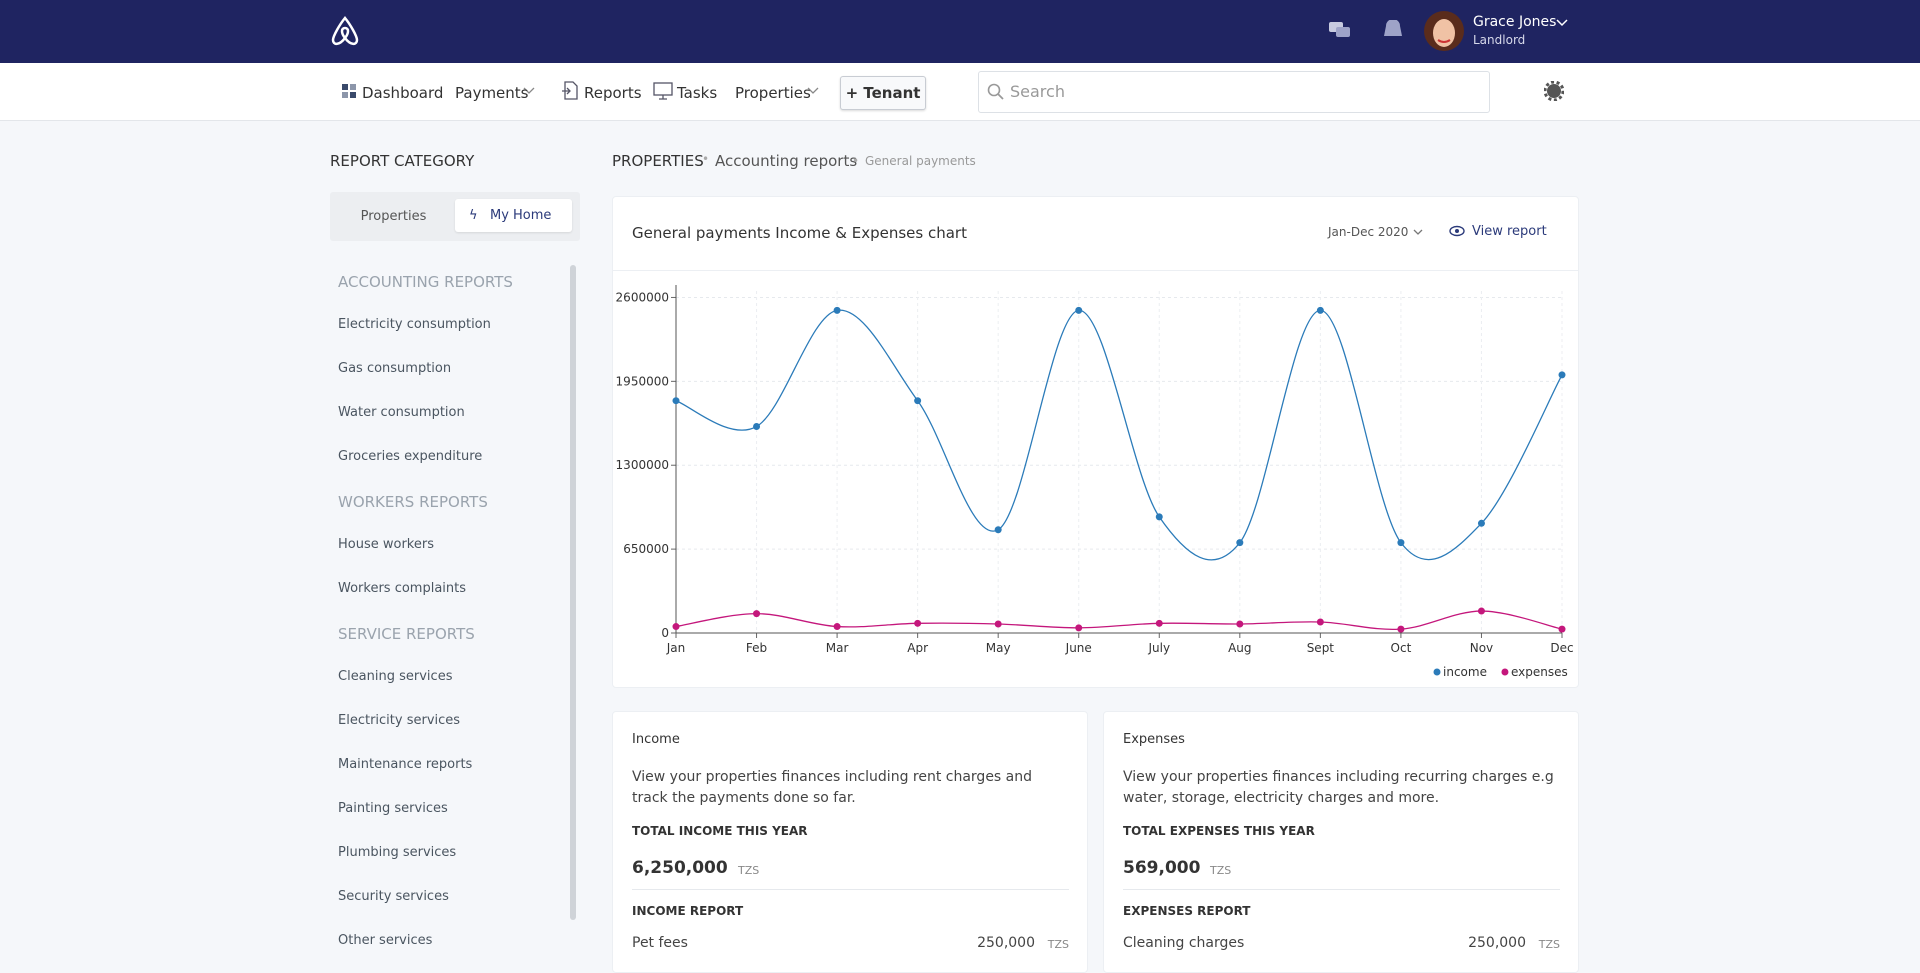 The height and width of the screenshot is (973, 1920). Describe the element at coordinates (960, 31) in the screenshot. I see `top-bar: Grace Jones Landlord` at that location.